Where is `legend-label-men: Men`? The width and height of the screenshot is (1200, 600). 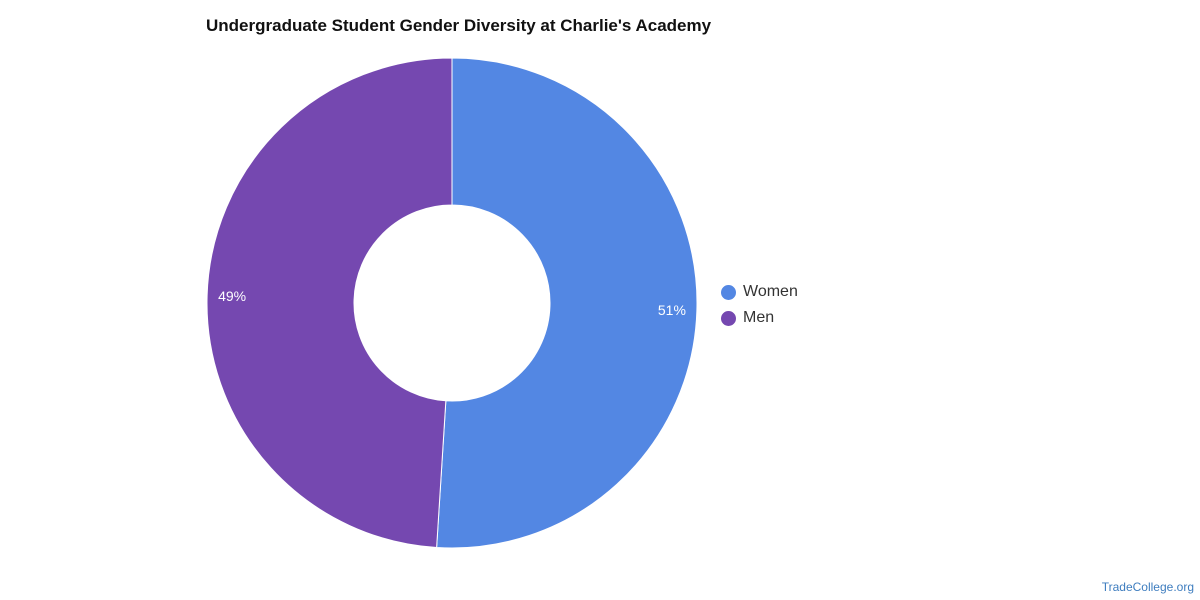 legend-label-men: Men is located at coordinates (759, 317).